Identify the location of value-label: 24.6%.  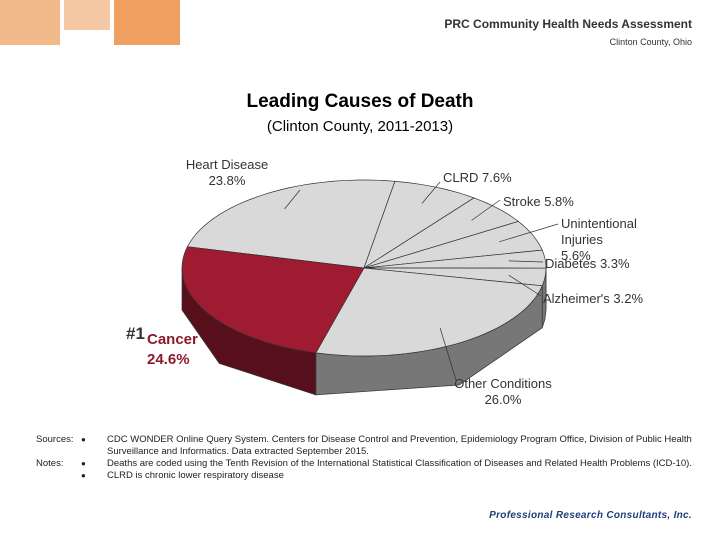
(168, 359).